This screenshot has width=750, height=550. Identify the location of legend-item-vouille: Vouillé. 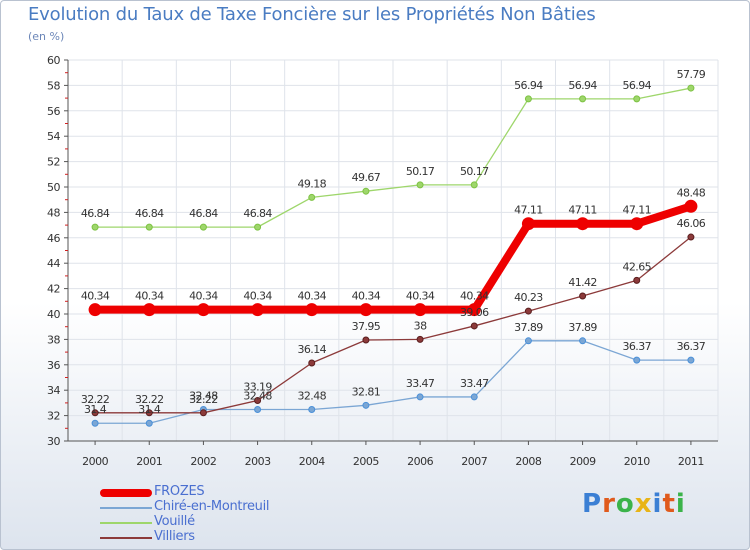
(230, 522).